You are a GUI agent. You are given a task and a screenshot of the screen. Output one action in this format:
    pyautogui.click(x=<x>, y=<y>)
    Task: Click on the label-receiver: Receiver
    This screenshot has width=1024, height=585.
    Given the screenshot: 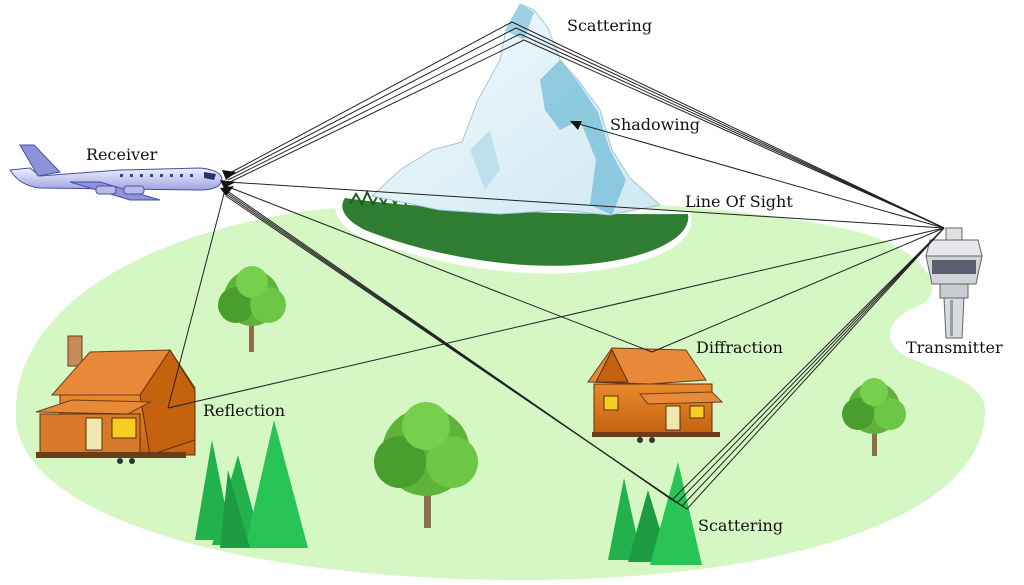 What is the action you would take?
    pyautogui.click(x=122, y=154)
    